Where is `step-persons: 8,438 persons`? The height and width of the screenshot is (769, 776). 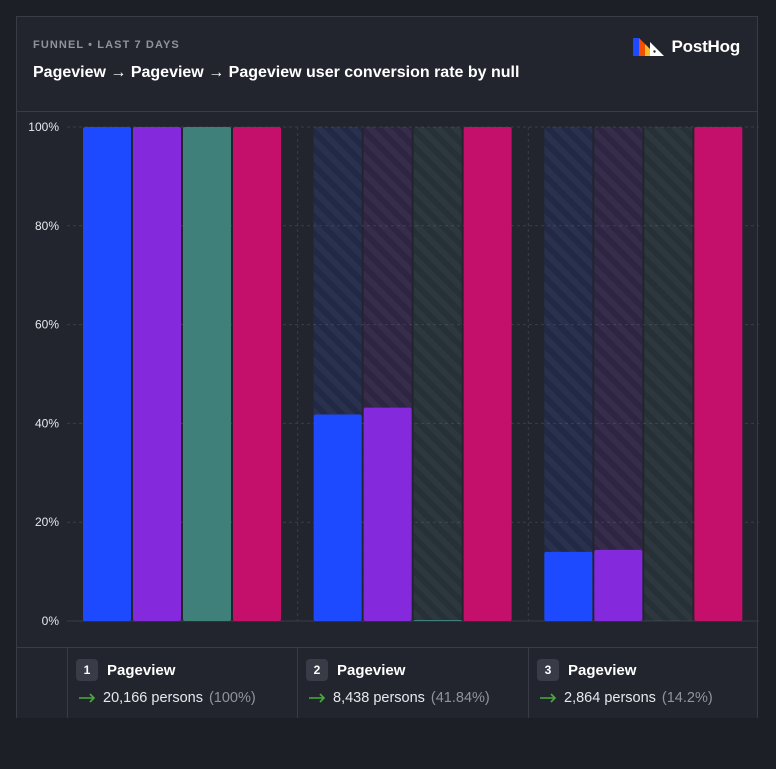 step-persons: 8,438 persons is located at coordinates (379, 698).